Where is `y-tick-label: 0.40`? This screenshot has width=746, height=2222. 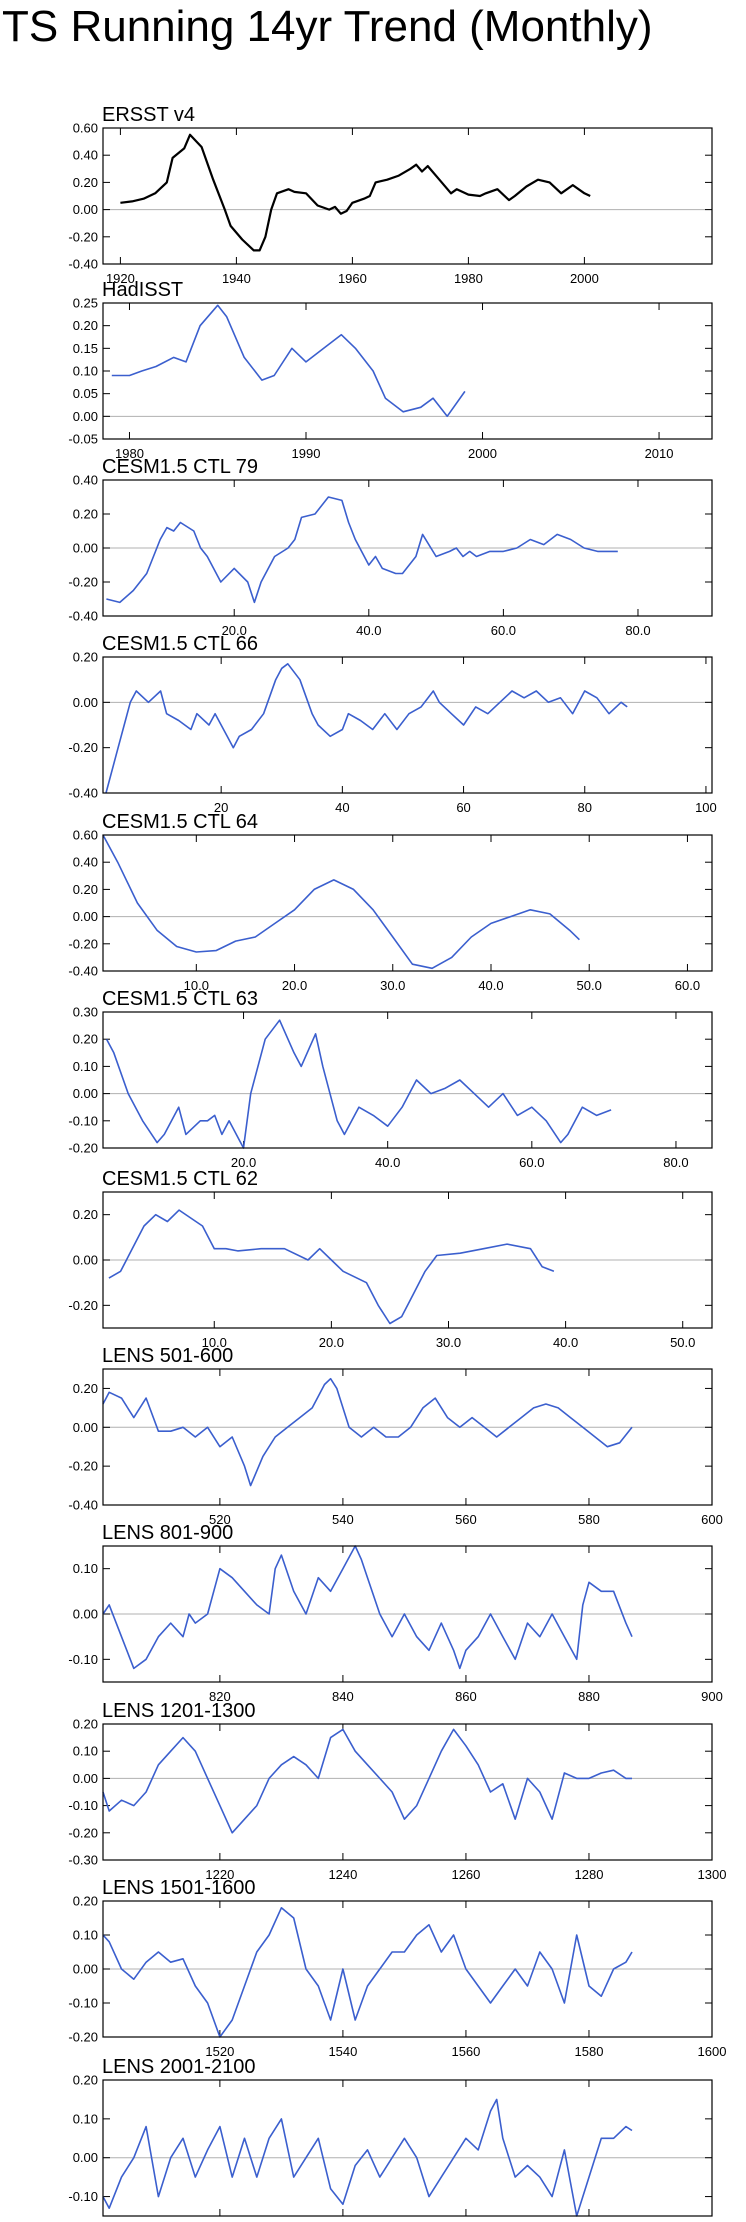
y-tick-label: 0.40 is located at coordinates (85, 480).